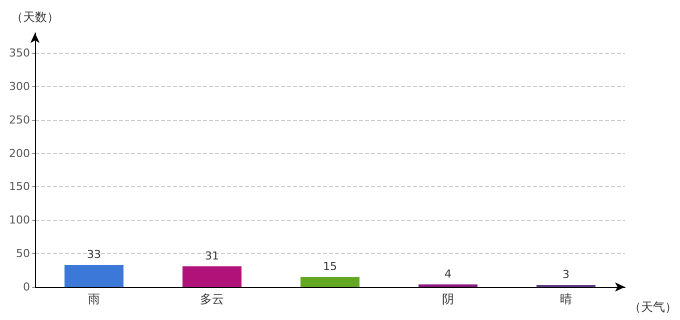  Describe the element at coordinates (26, 287) in the screenshot. I see `y-tick-label: 0` at that location.